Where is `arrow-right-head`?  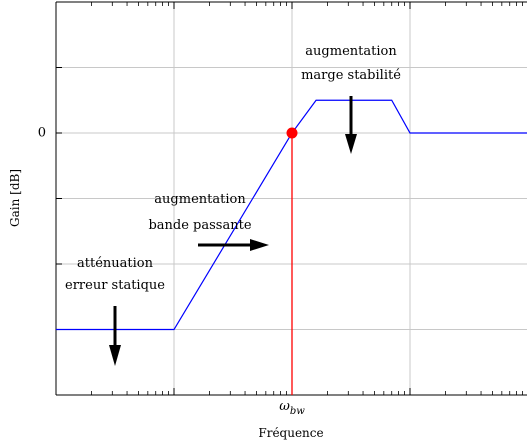
arrow-right-head is located at coordinates (259, 245).